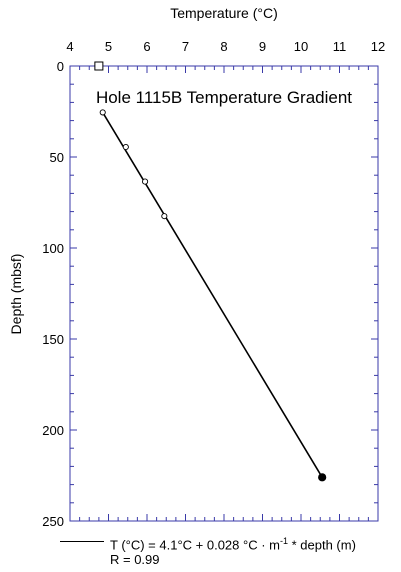 The height and width of the screenshot is (572, 401). I want to click on data-point-open-square, so click(99, 66).